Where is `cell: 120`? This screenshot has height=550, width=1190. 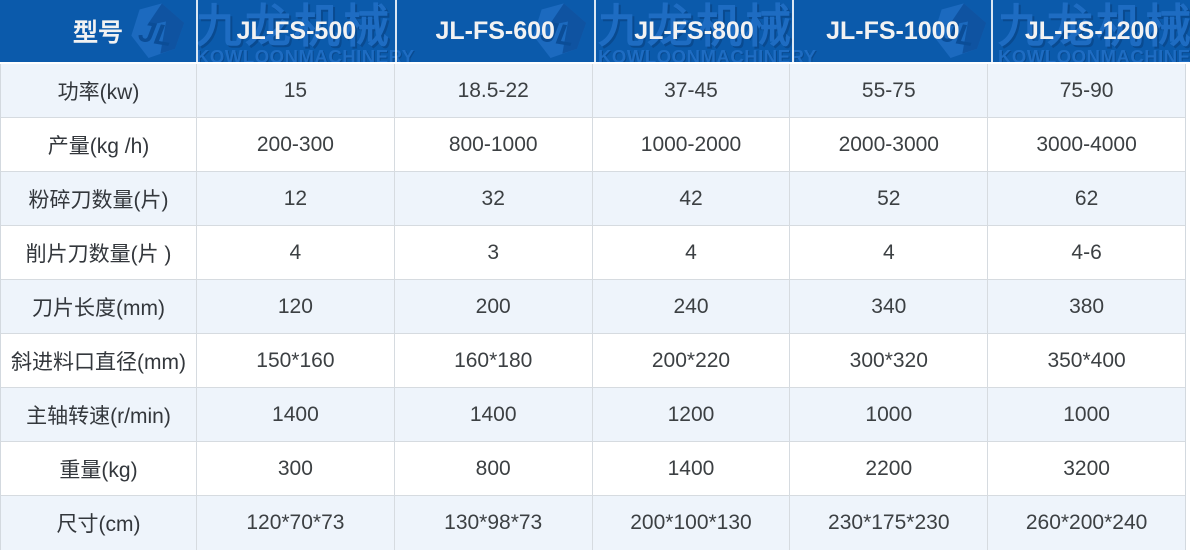 cell: 120 is located at coordinates (296, 306).